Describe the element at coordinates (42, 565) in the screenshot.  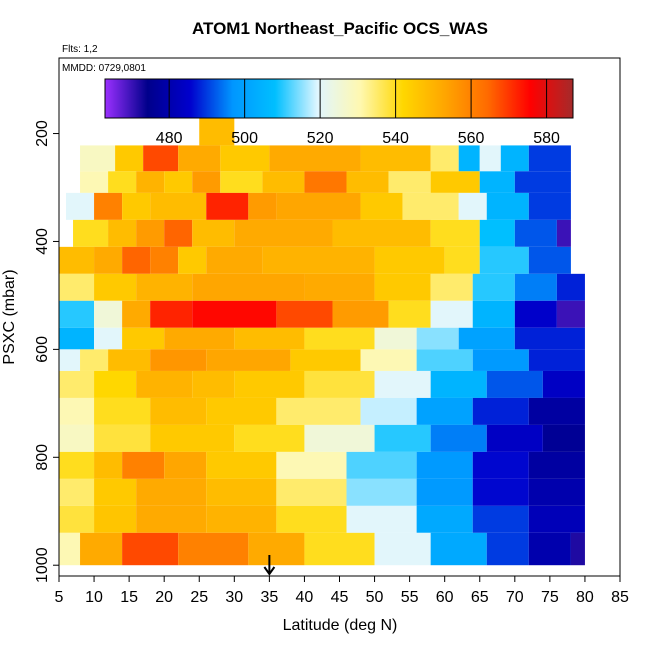
I see `y-tick-label: 1000` at that location.